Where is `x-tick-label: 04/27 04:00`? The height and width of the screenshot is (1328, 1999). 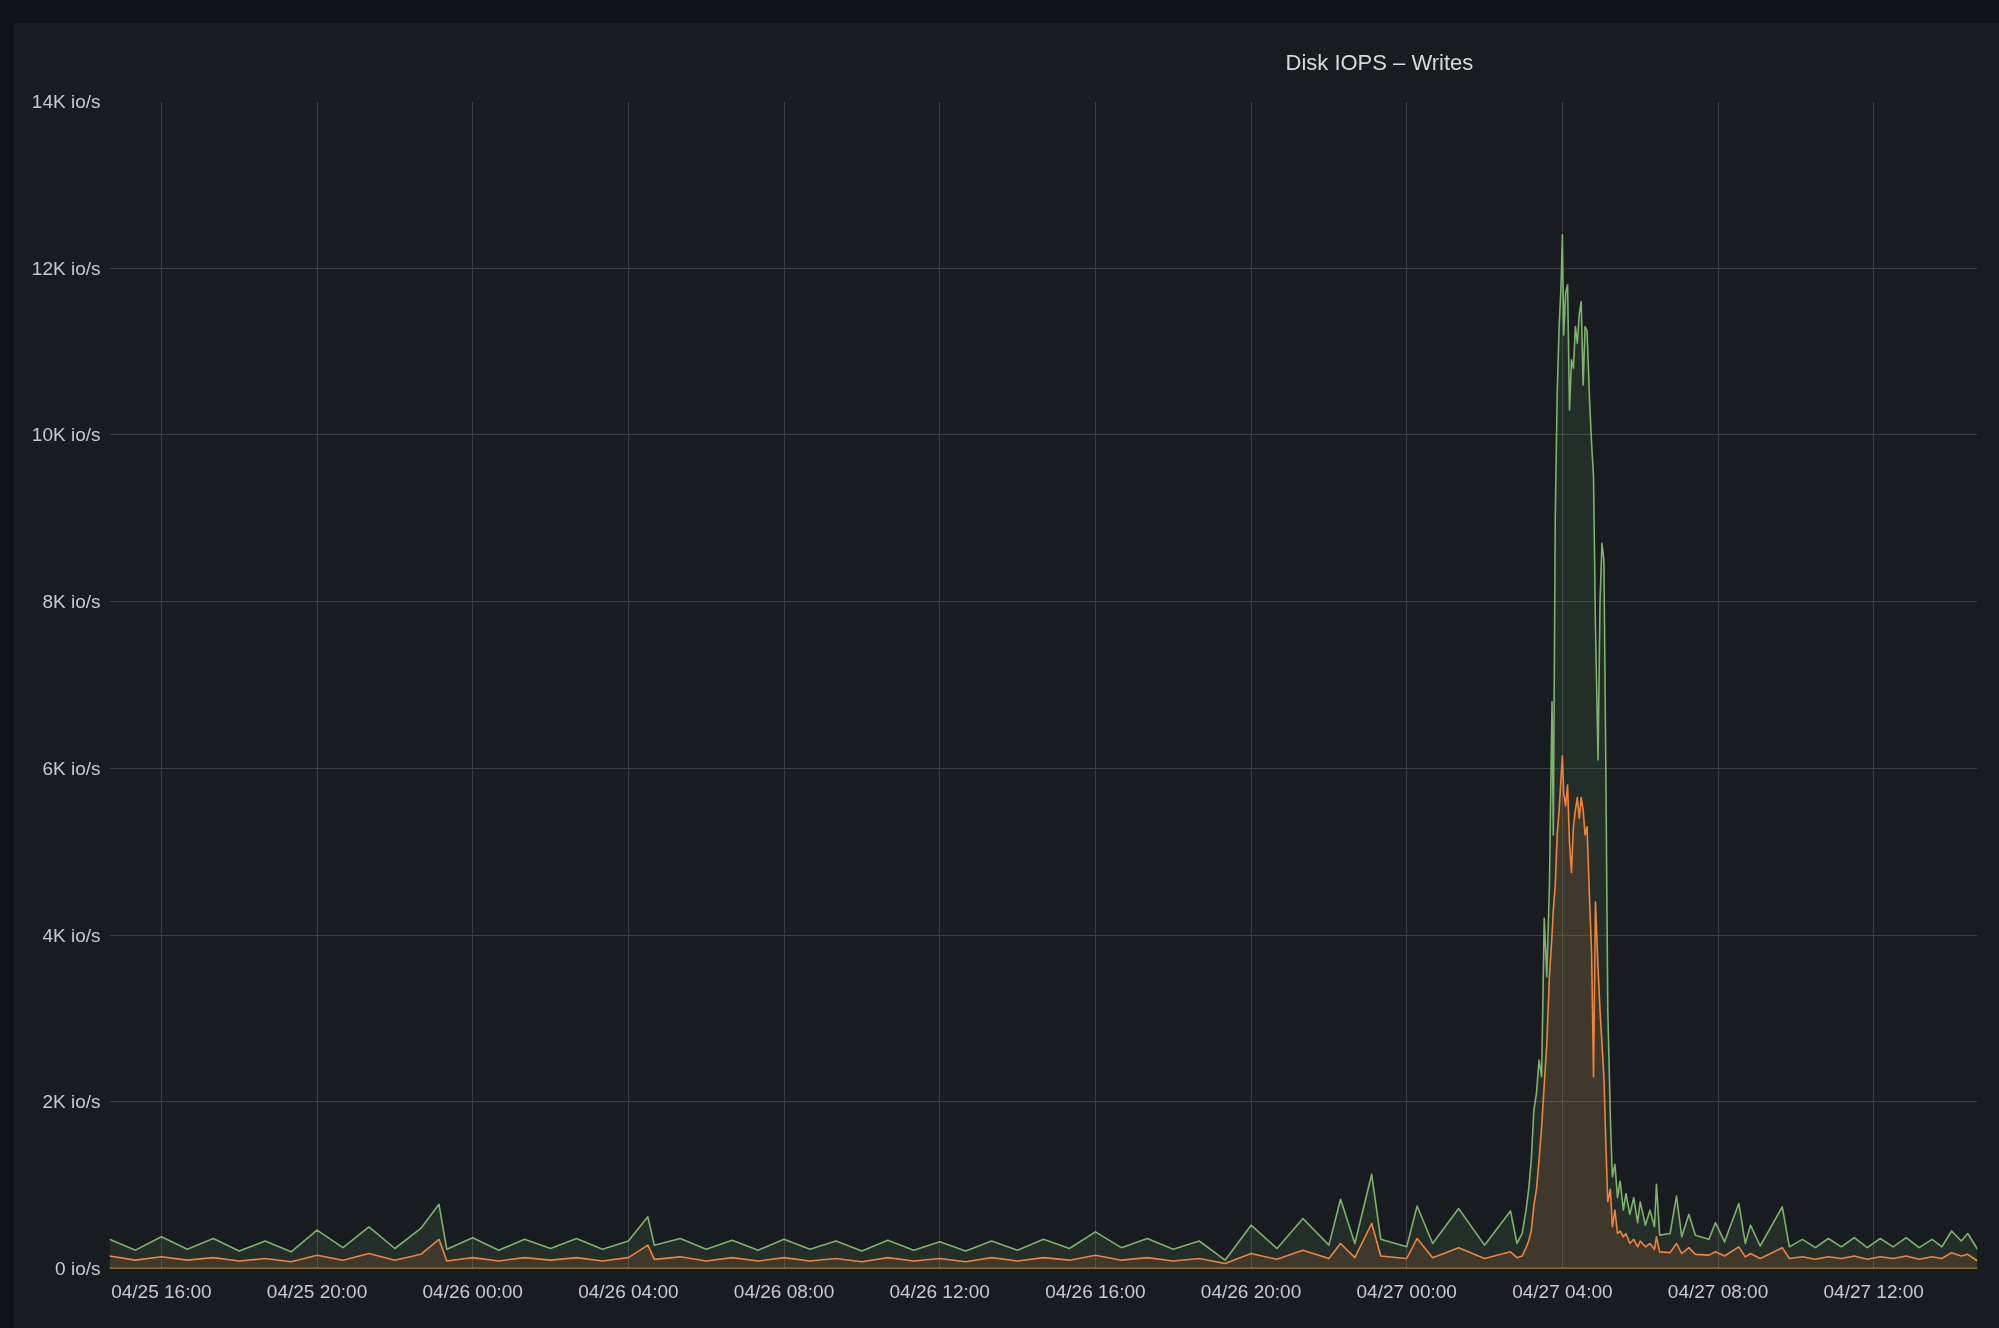
x-tick-label: 04/27 04:00 is located at coordinates (1562, 1291).